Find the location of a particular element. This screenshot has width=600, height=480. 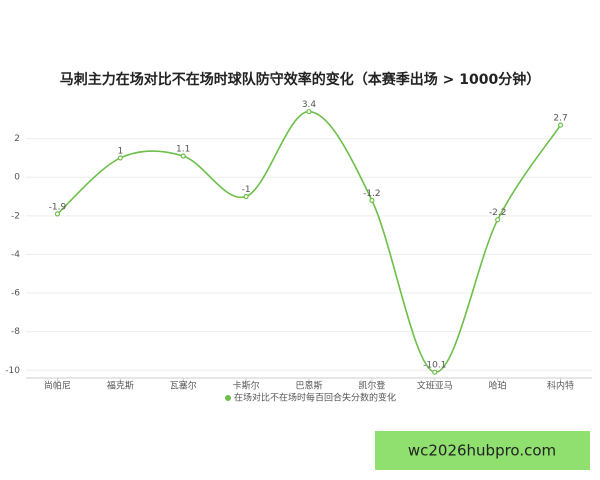

watermark: wc2026hubpro.com is located at coordinates (482, 451).